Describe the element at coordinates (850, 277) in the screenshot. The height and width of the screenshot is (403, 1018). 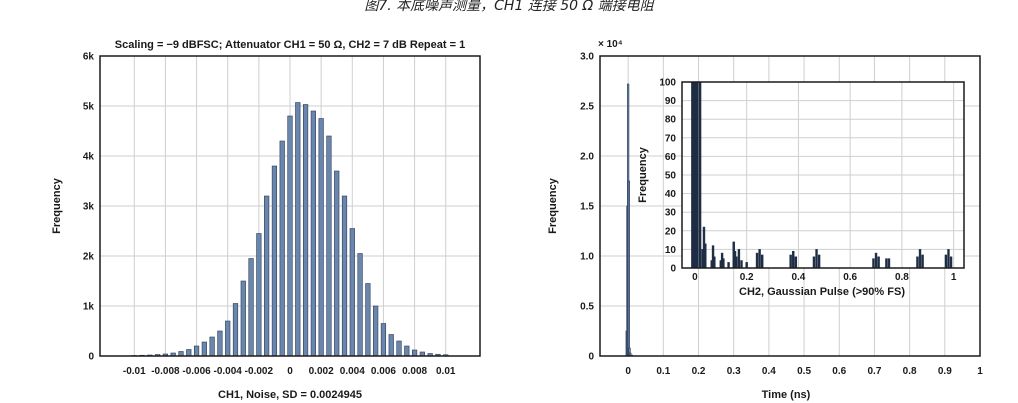
I see `inset-x-tick-label: 0.6` at that location.